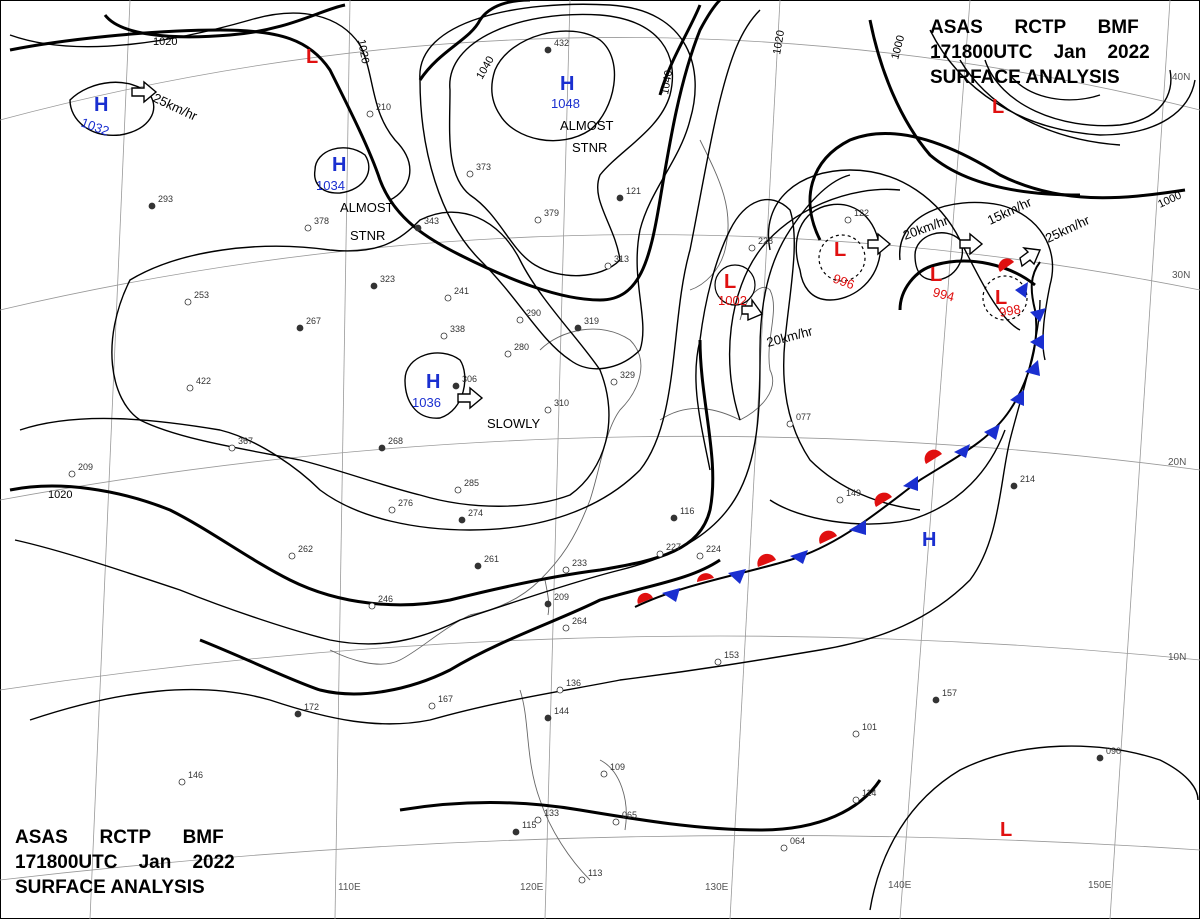 The image size is (1200, 919). I want to click on motion-label: 20km/hr, so click(790, 336).